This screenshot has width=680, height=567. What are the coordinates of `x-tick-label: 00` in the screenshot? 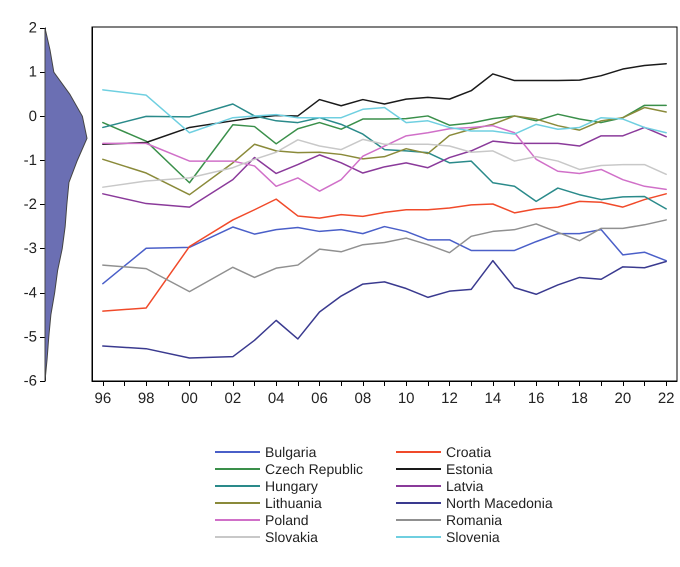 It's located at (189, 398).